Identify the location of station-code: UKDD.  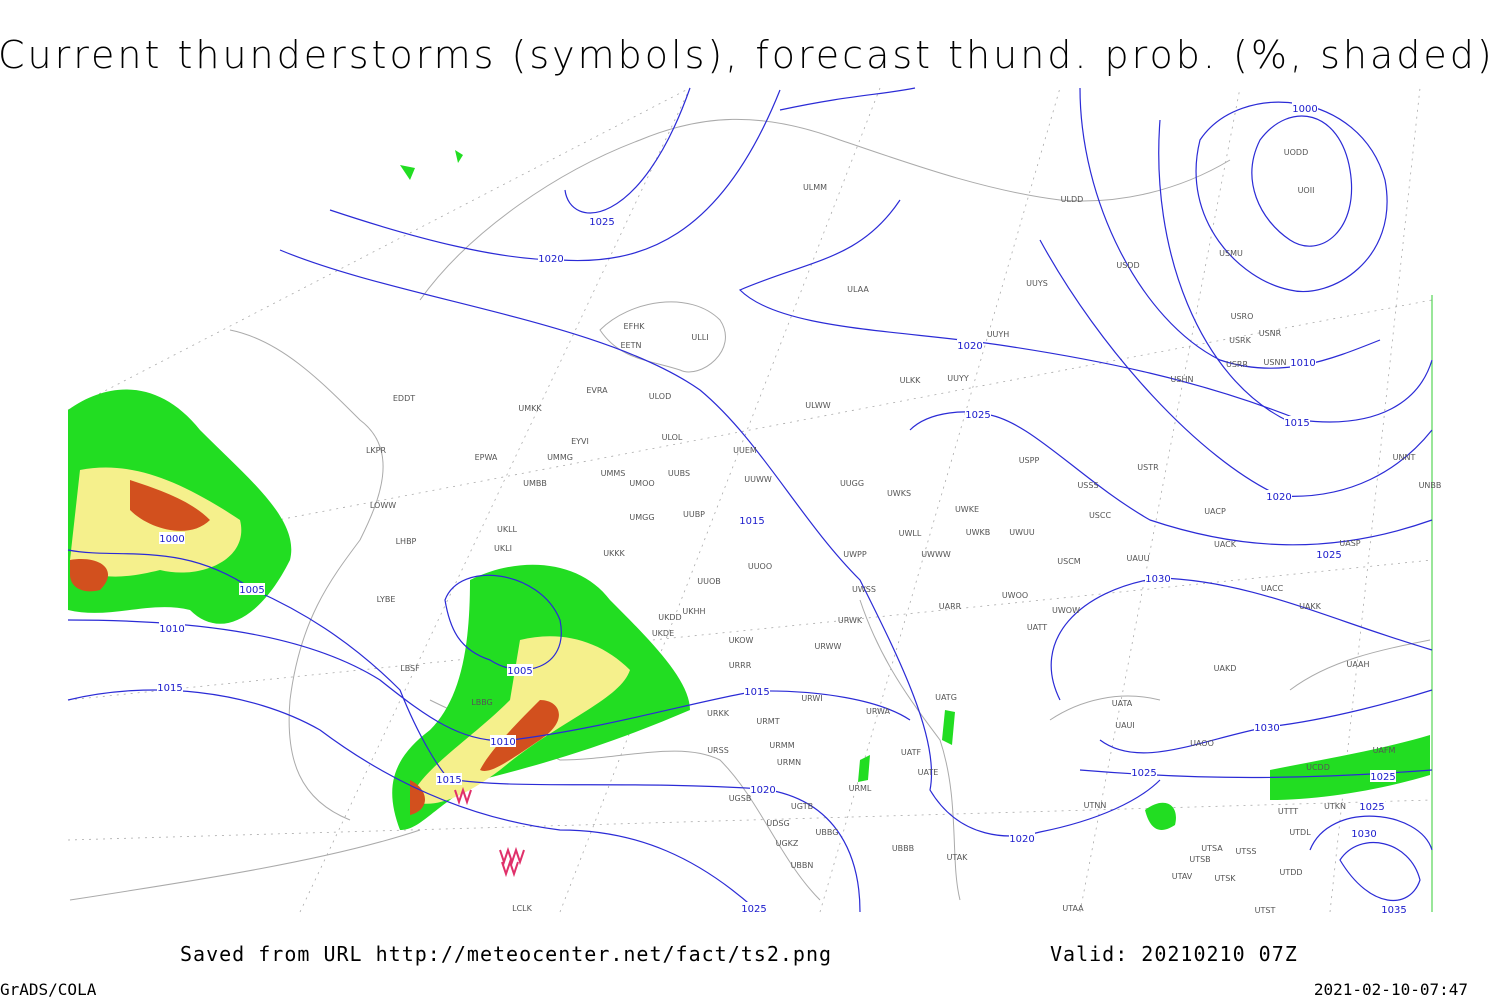
(669, 617).